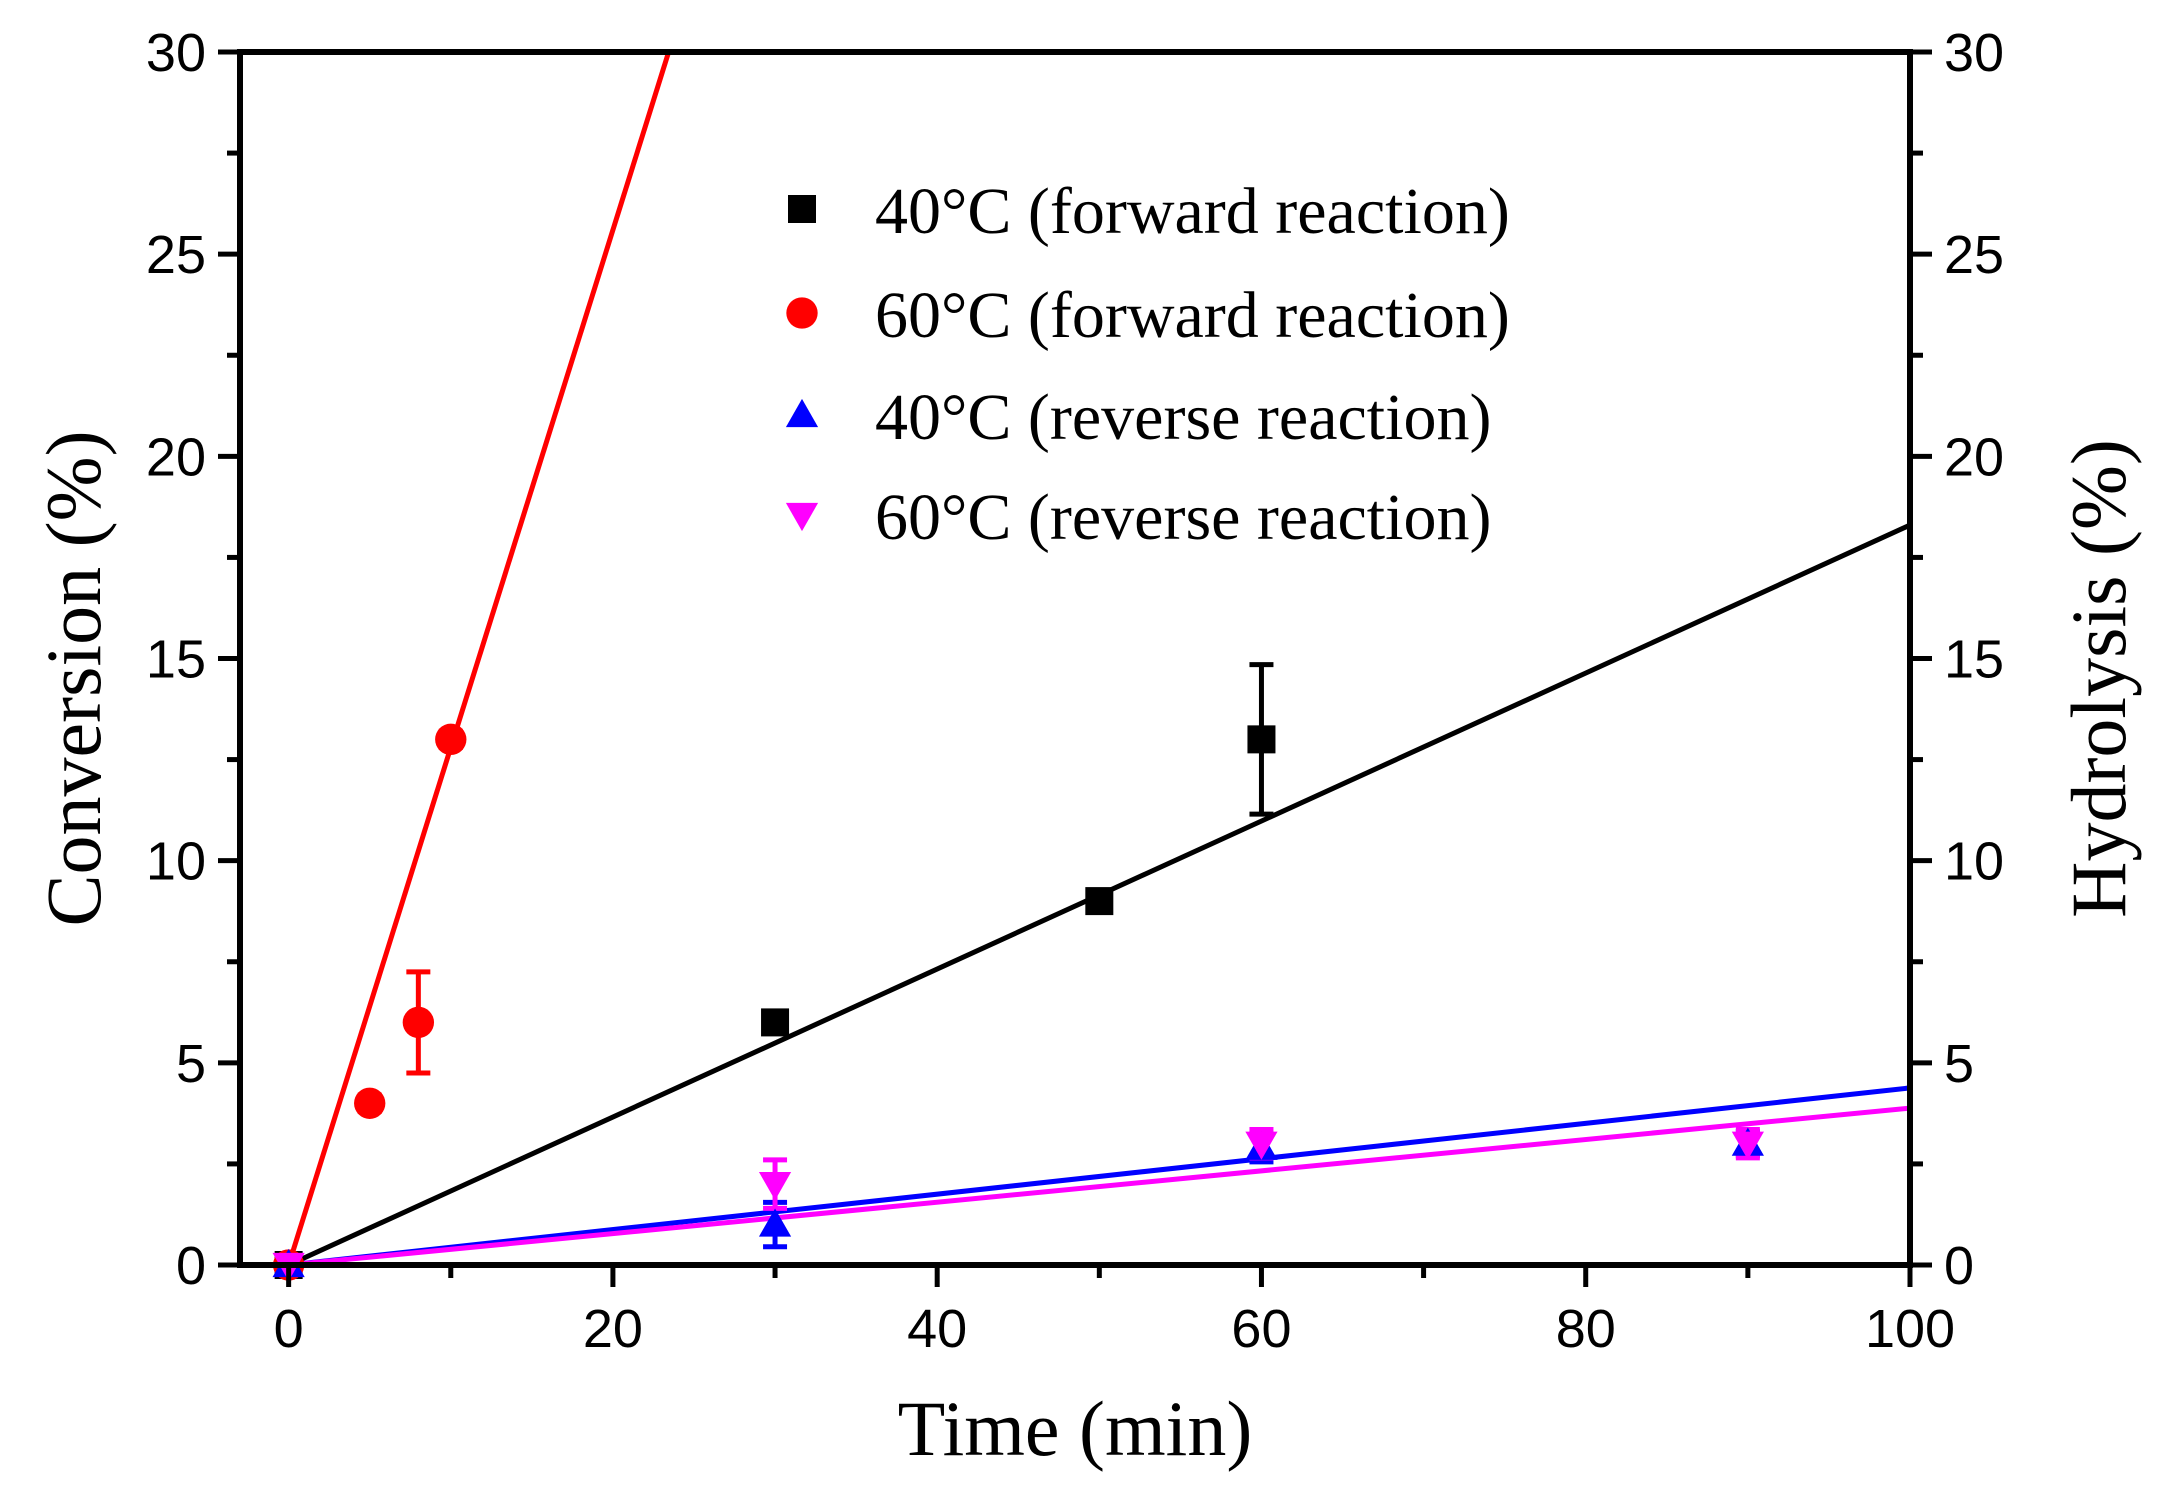 This screenshot has width=2166, height=1501. What do you see at coordinates (937, 1329) in the screenshot?
I see `x-tick-label: 40` at bounding box center [937, 1329].